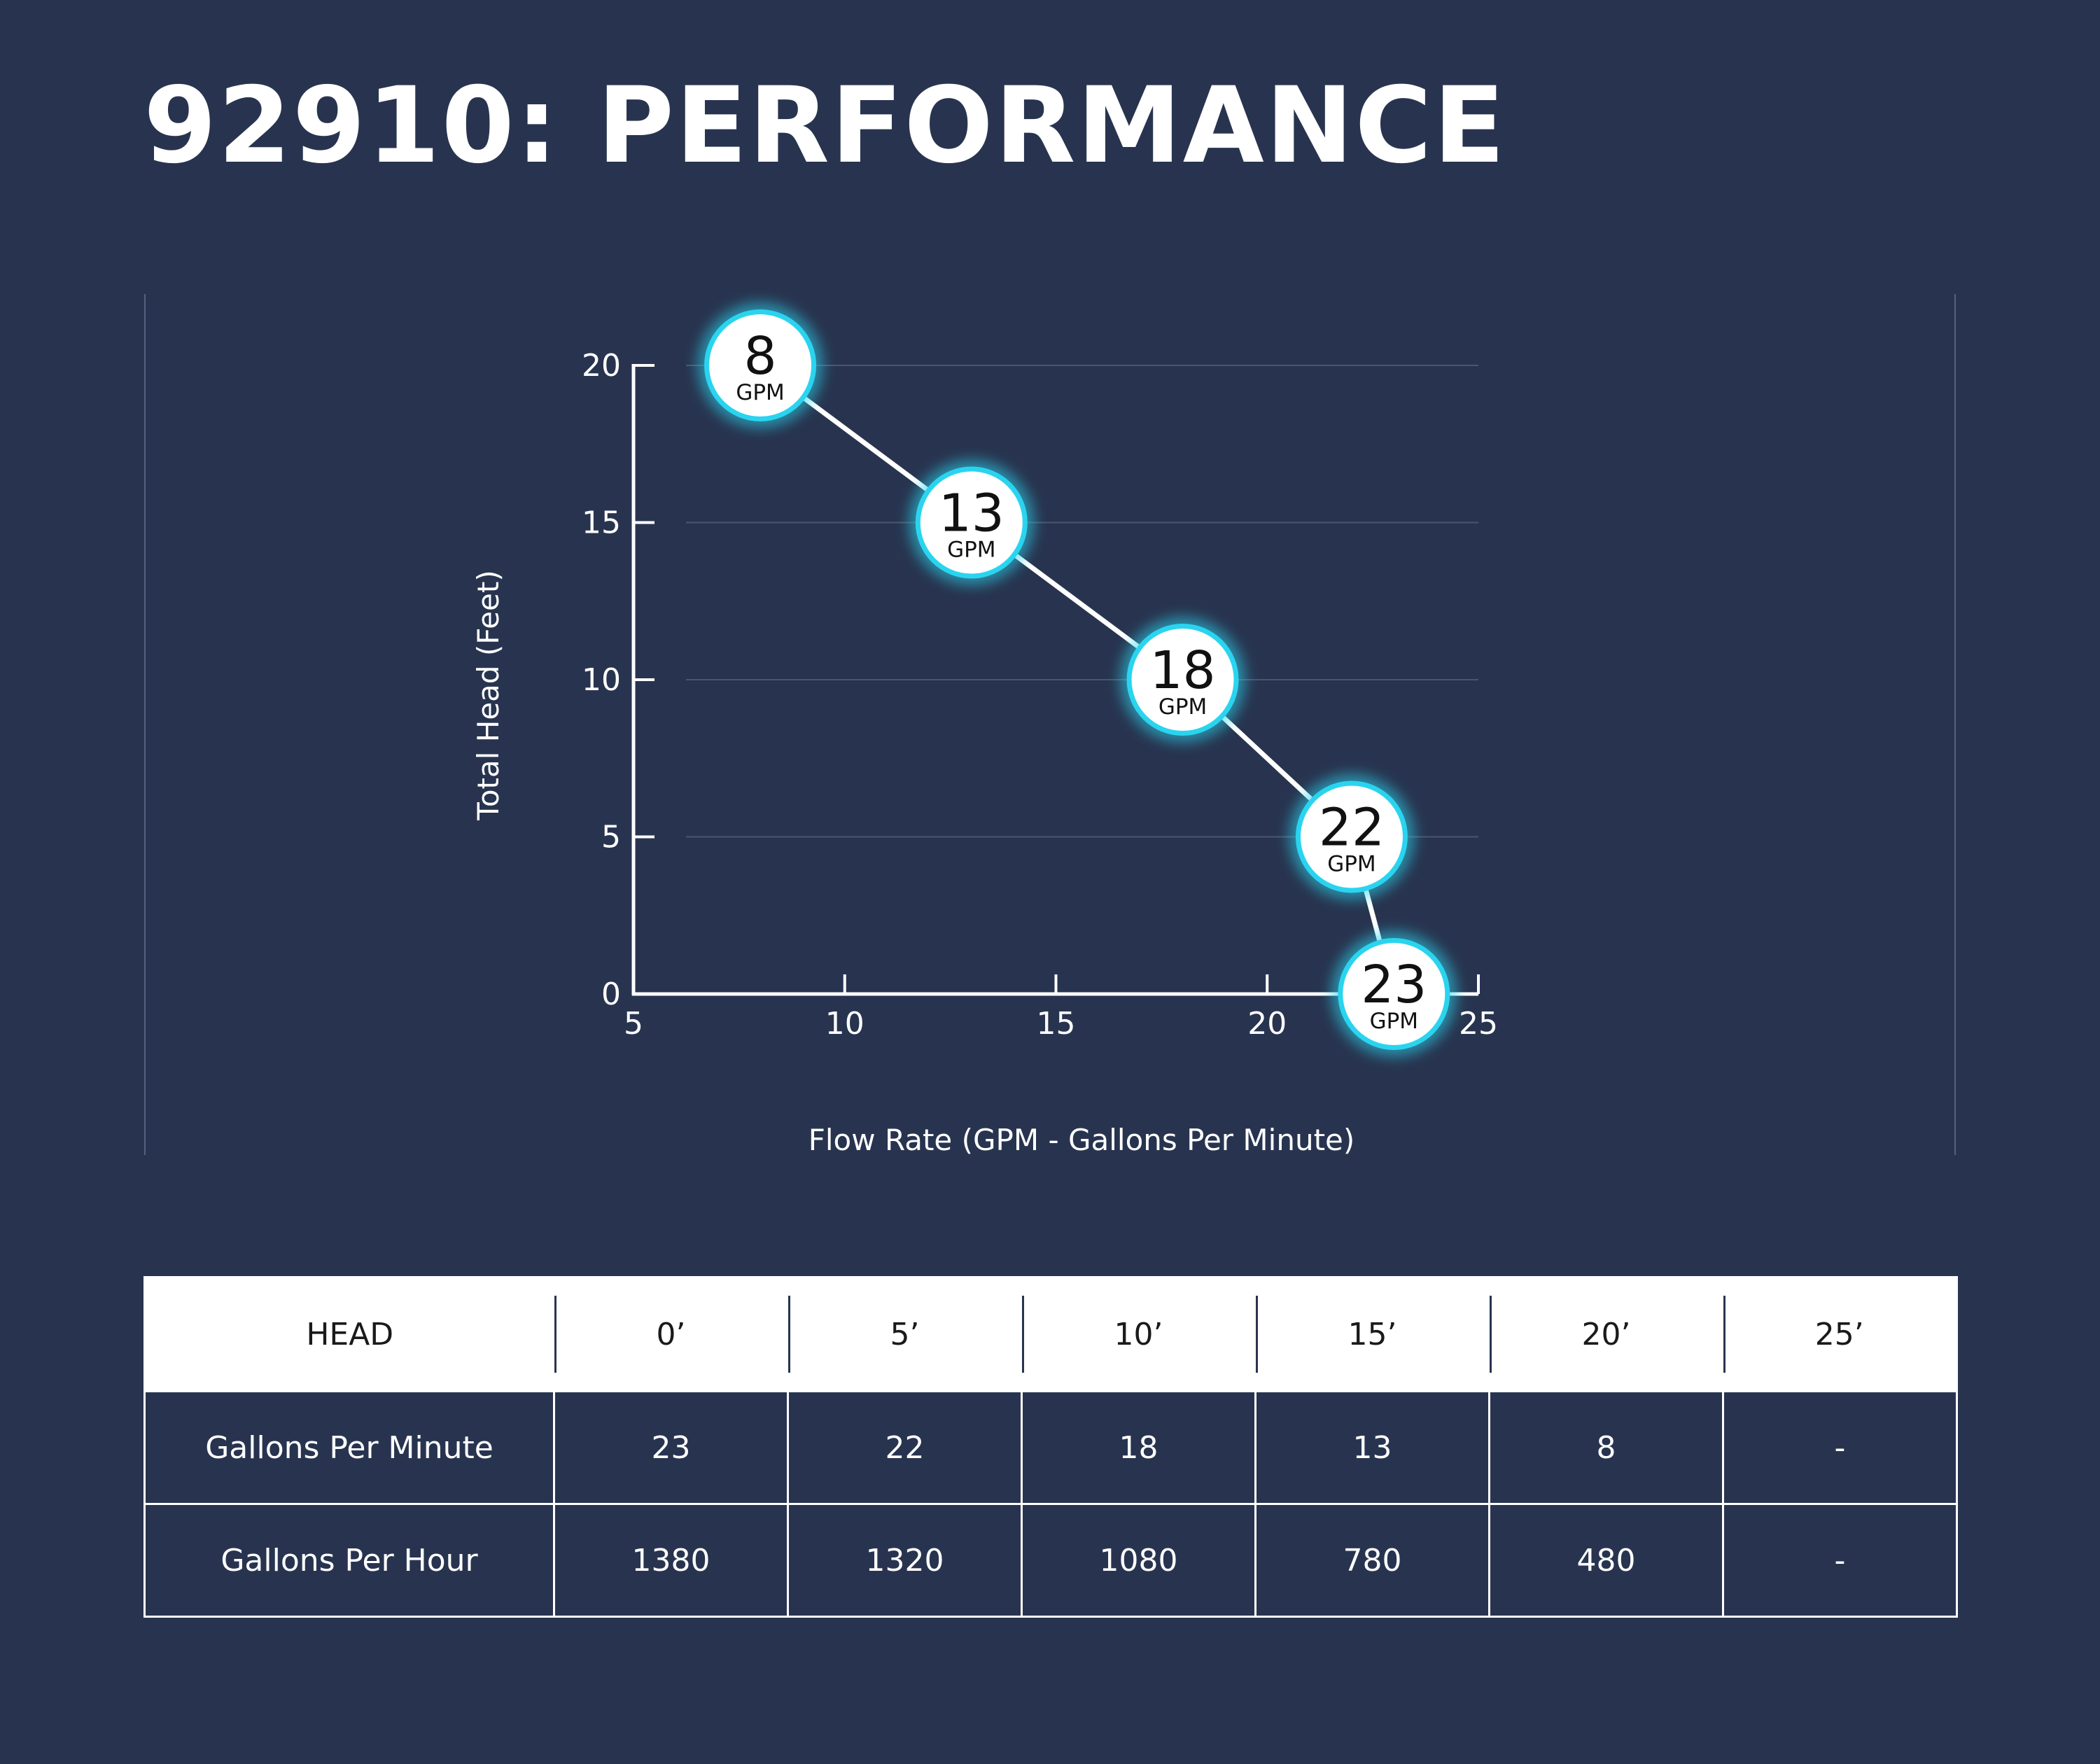 The image size is (2100, 1764). Describe the element at coordinates (1267, 1024) in the screenshot. I see `x-tick-label: 20` at that location.